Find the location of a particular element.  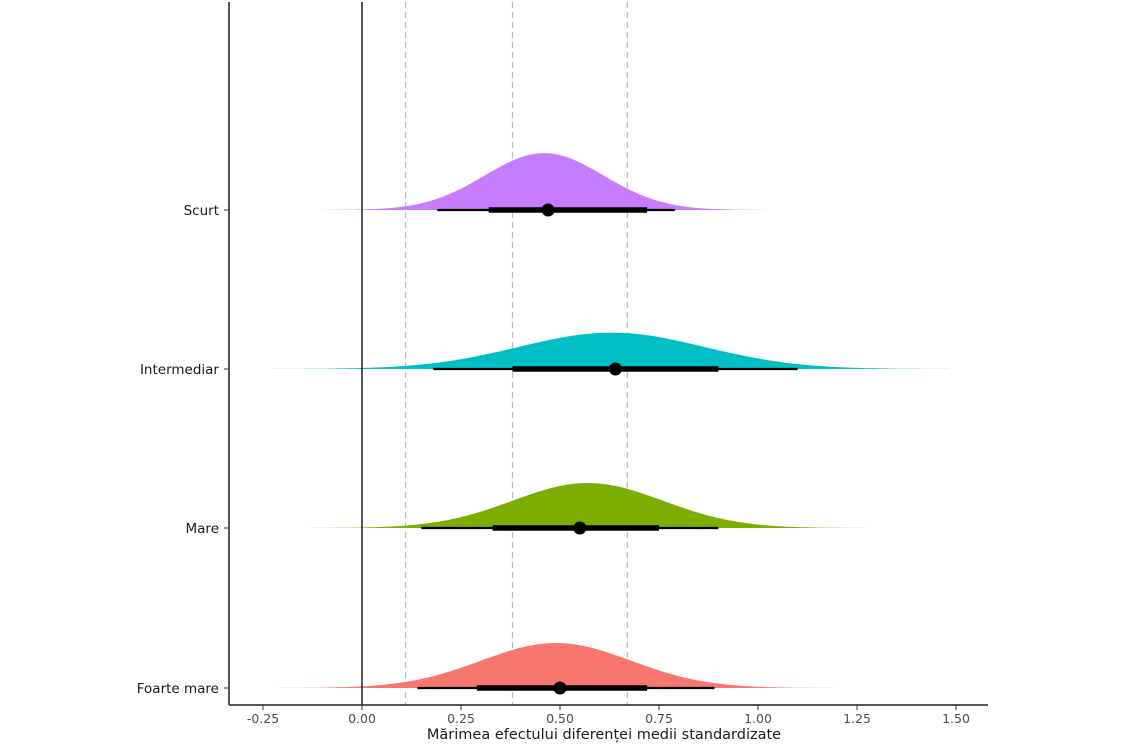

y-tick-label: Foarte mare is located at coordinates (178, 689).